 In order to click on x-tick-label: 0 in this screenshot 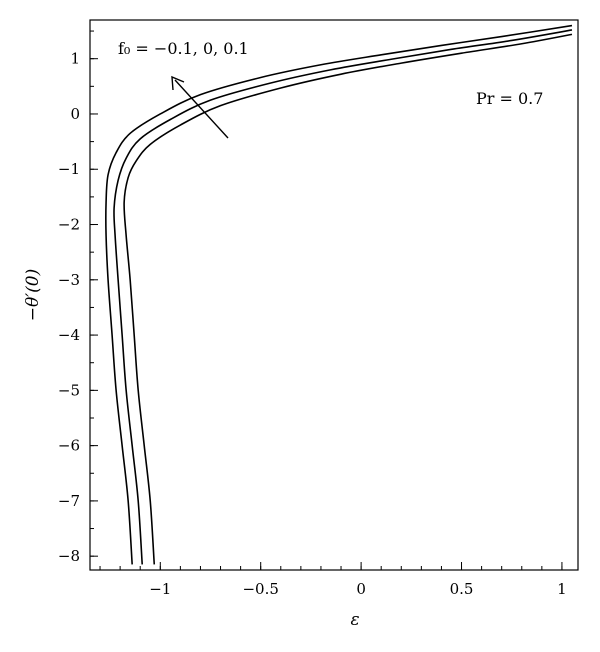, I will do `click(361, 589)`.